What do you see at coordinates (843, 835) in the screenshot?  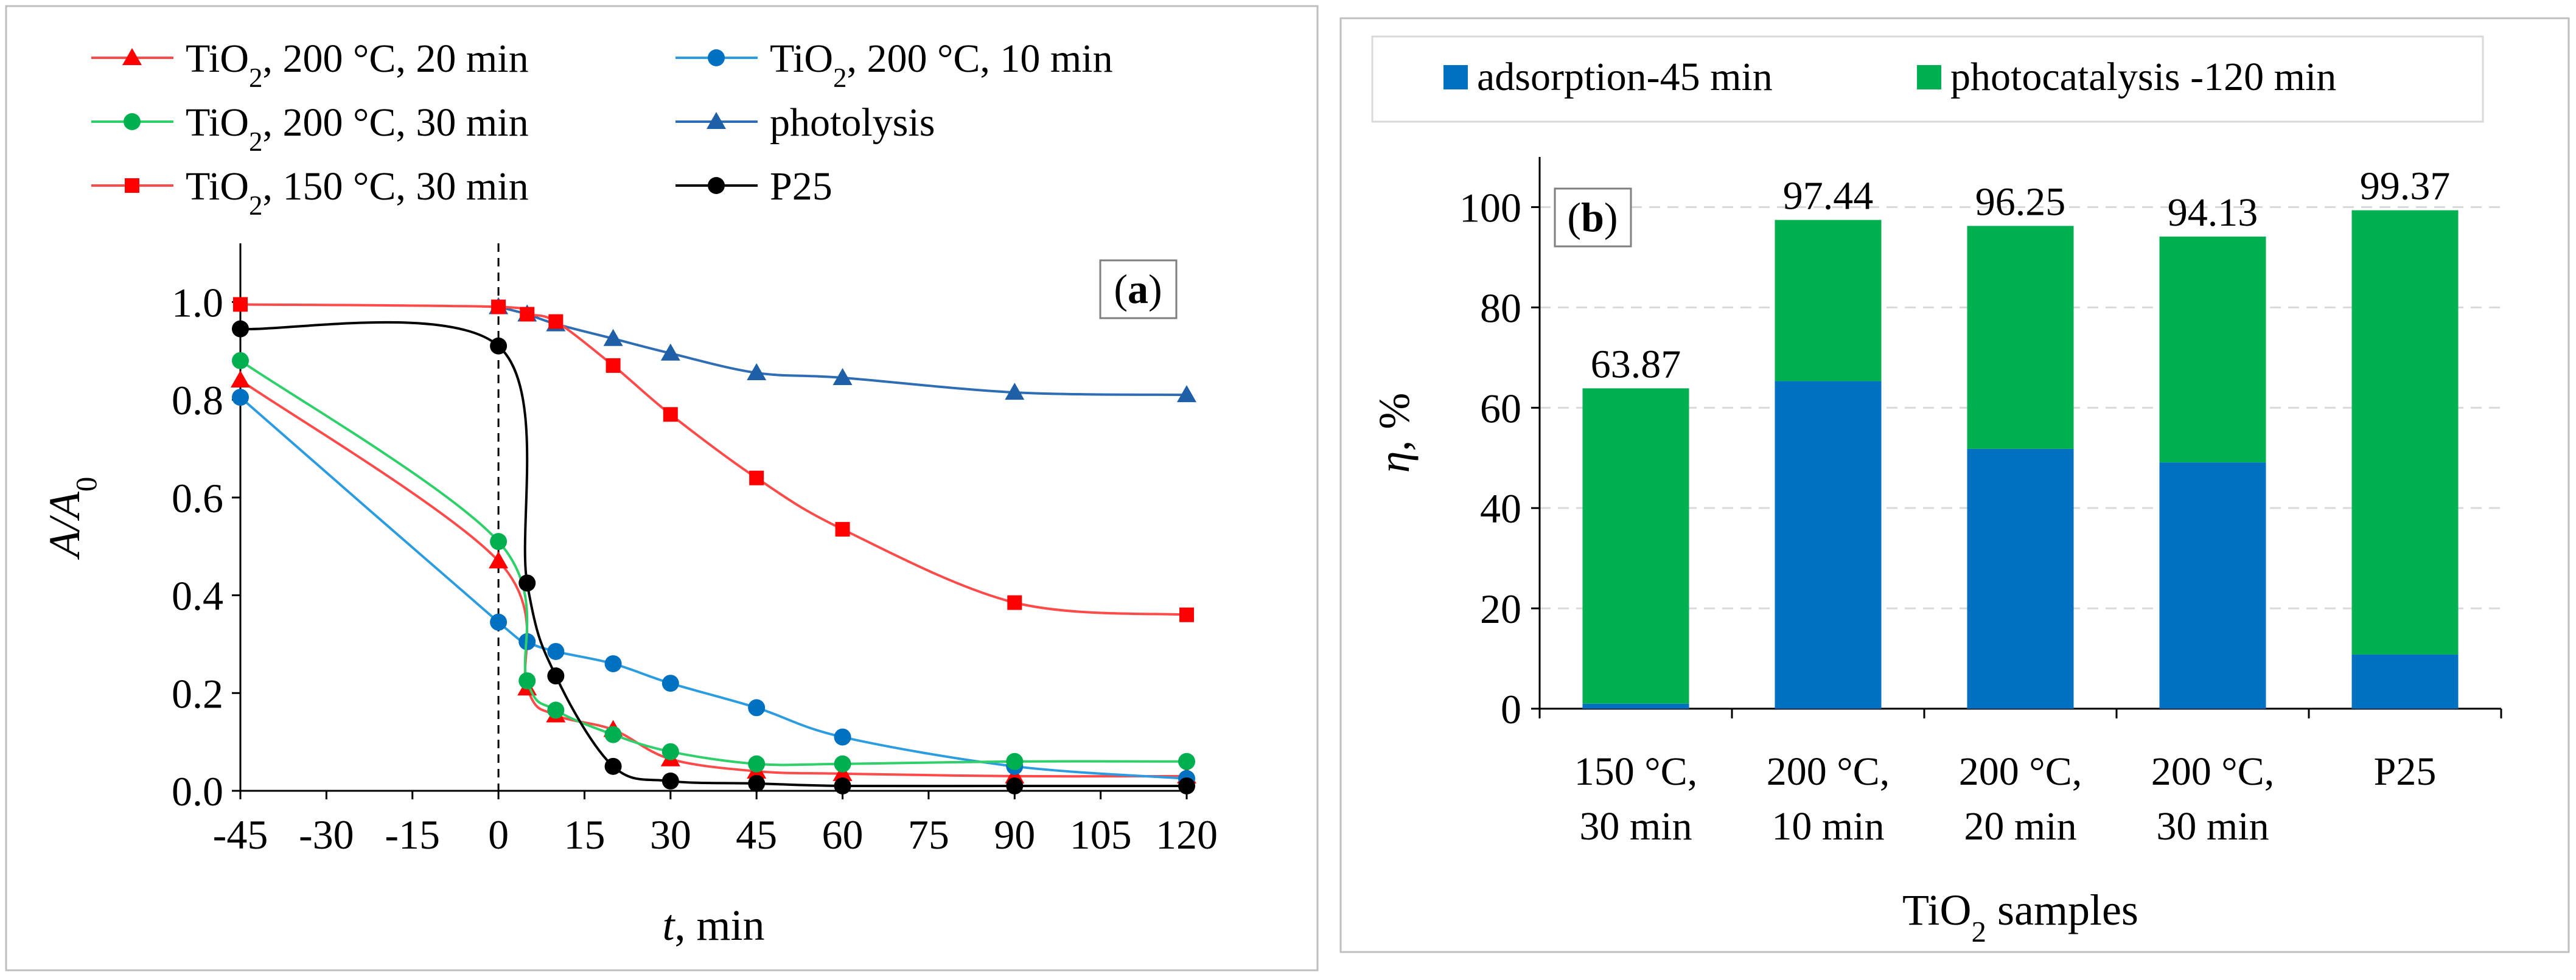 I see `x-tick-label: 60` at bounding box center [843, 835].